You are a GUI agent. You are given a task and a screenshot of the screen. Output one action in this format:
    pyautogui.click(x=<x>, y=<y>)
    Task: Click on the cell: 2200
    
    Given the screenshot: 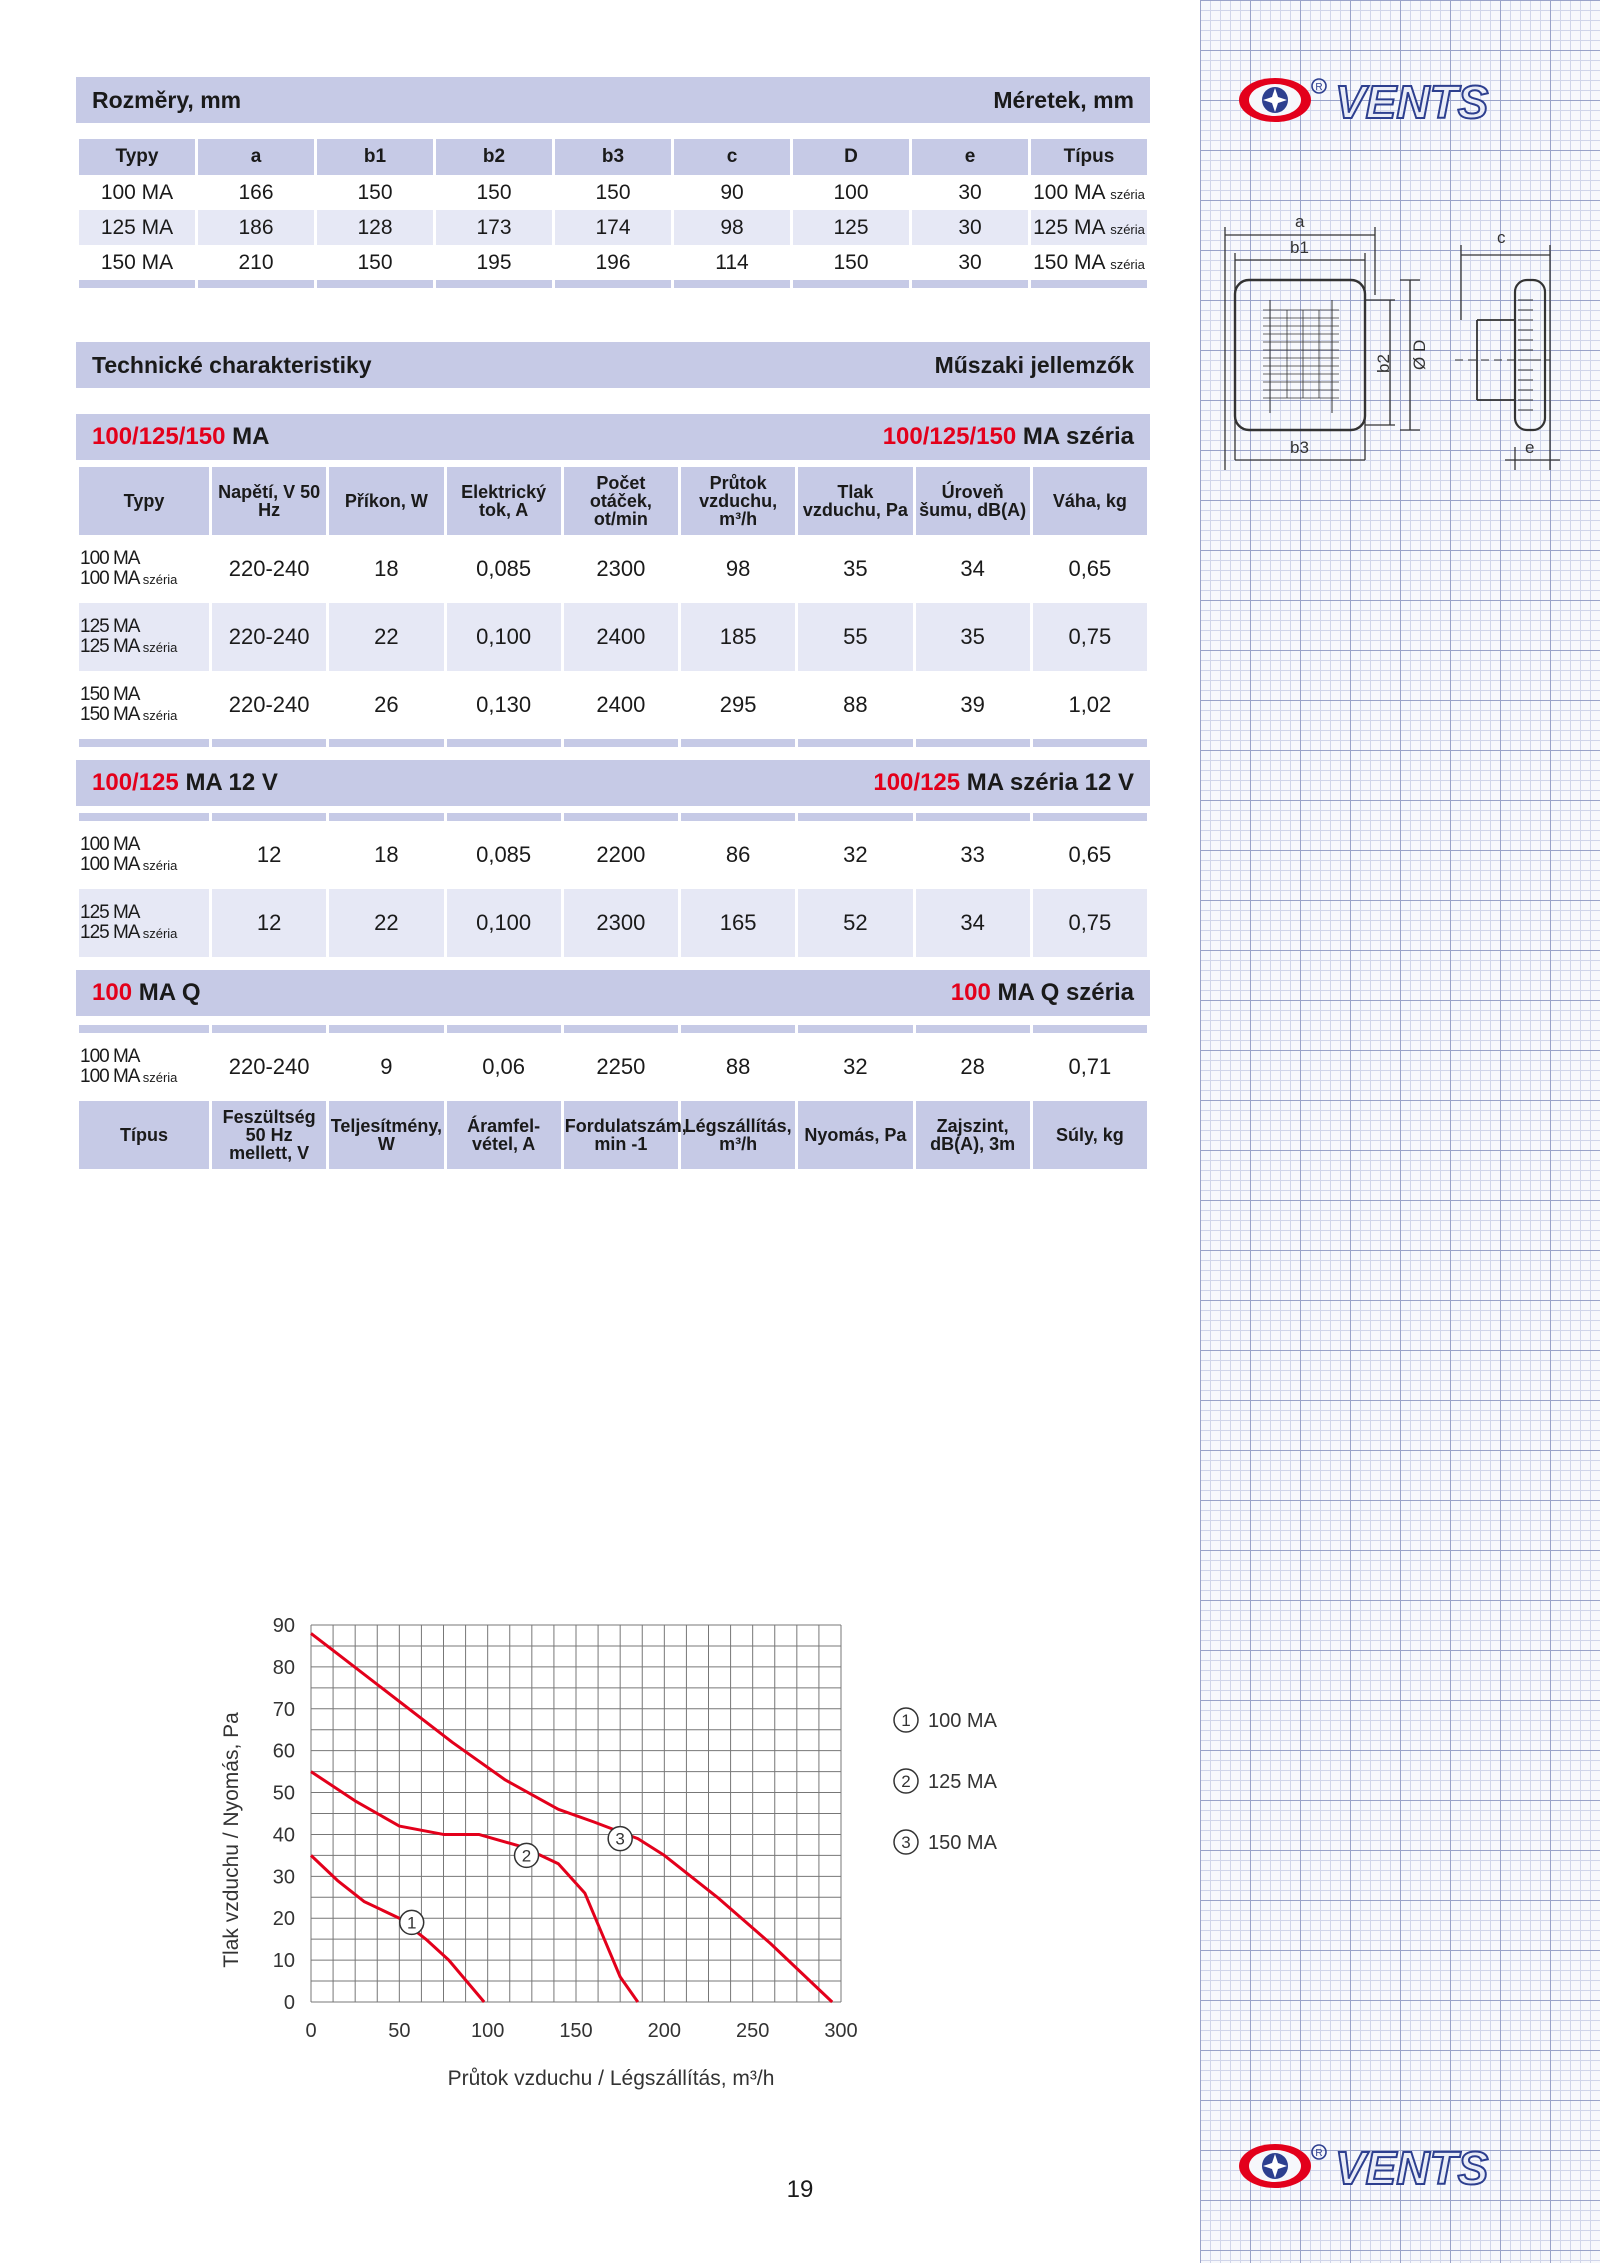 What is the action you would take?
    pyautogui.click(x=621, y=854)
    